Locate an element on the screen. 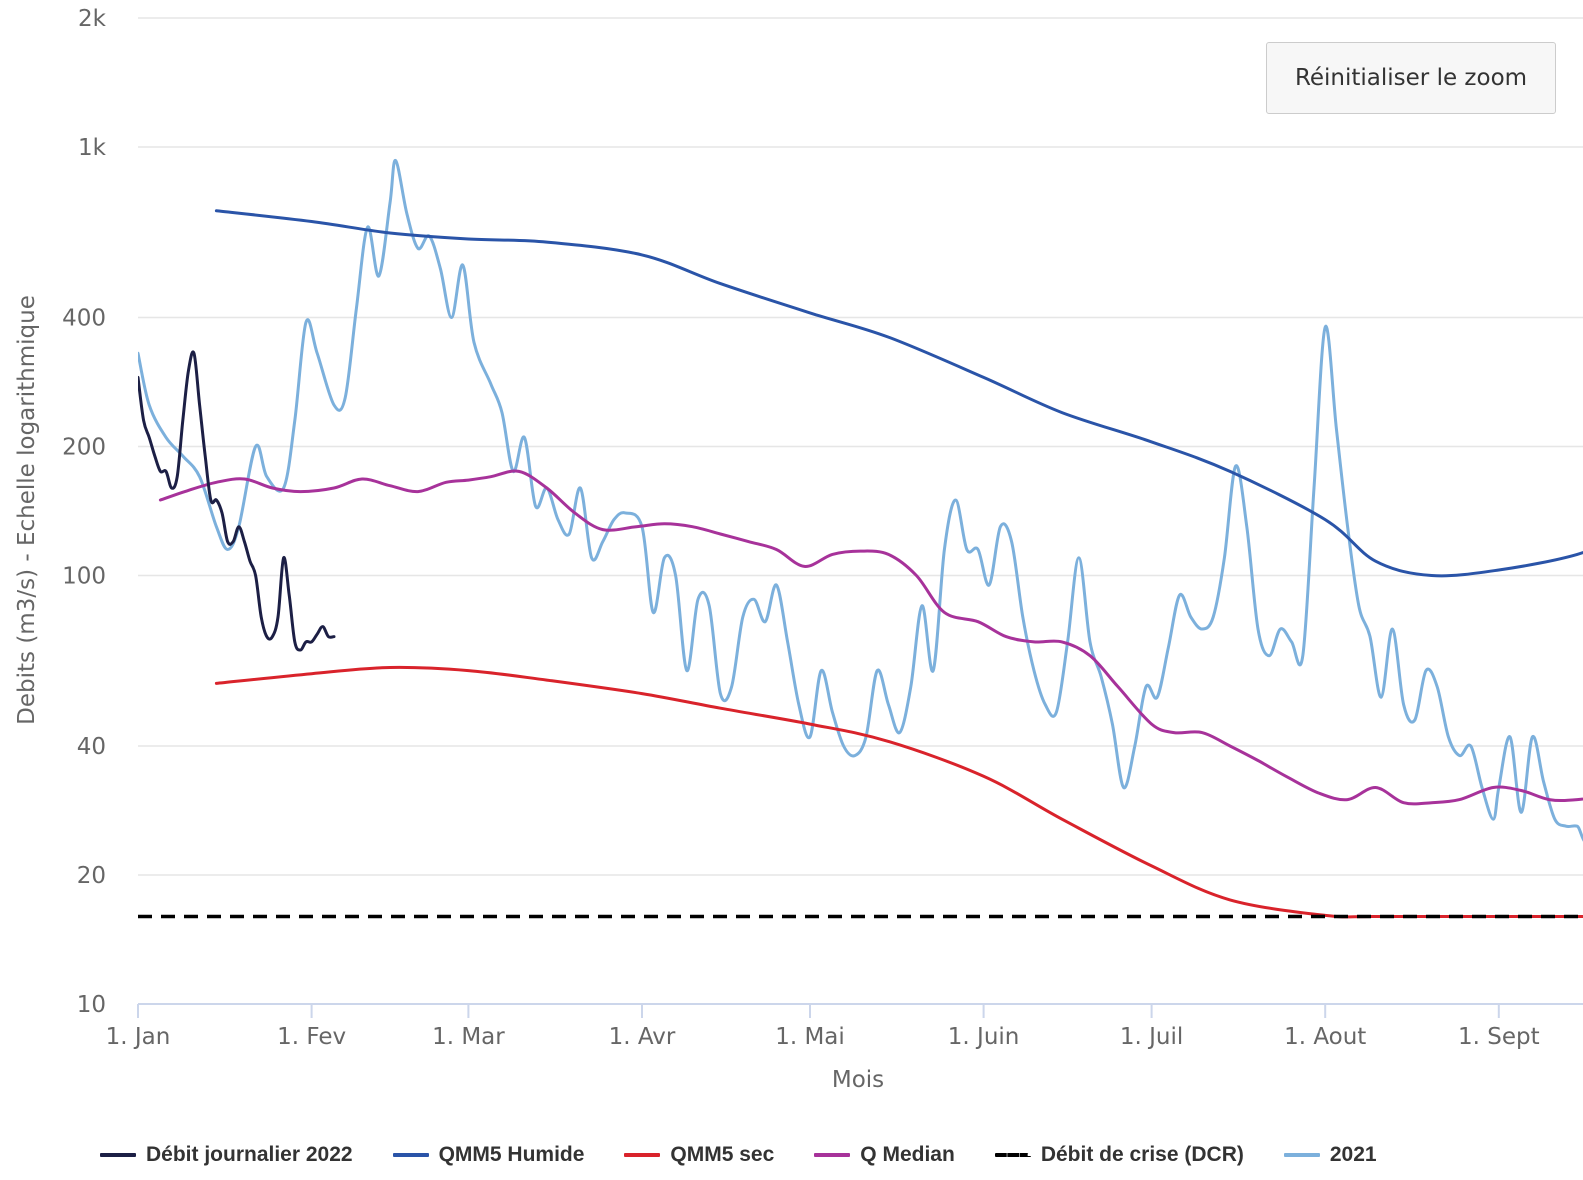 The width and height of the screenshot is (1583, 1180). y-tick-label: 100 is located at coordinates (84, 576).